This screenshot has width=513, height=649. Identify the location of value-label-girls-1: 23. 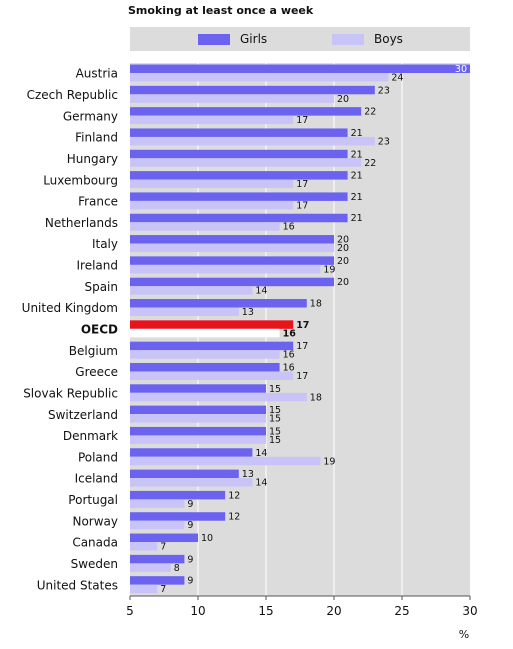
(384, 90).